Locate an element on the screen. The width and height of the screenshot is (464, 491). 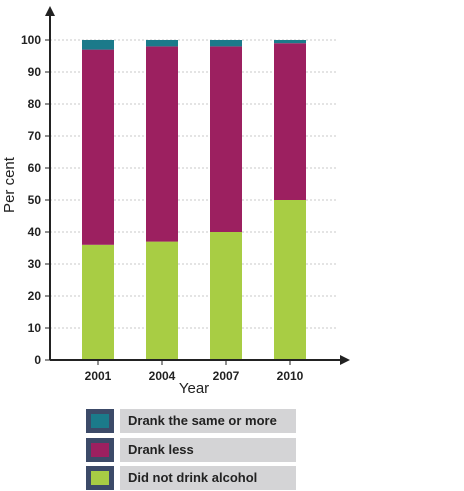
legend-item-did-not-drink: Did not drink alcohol is located at coordinates (191, 478).